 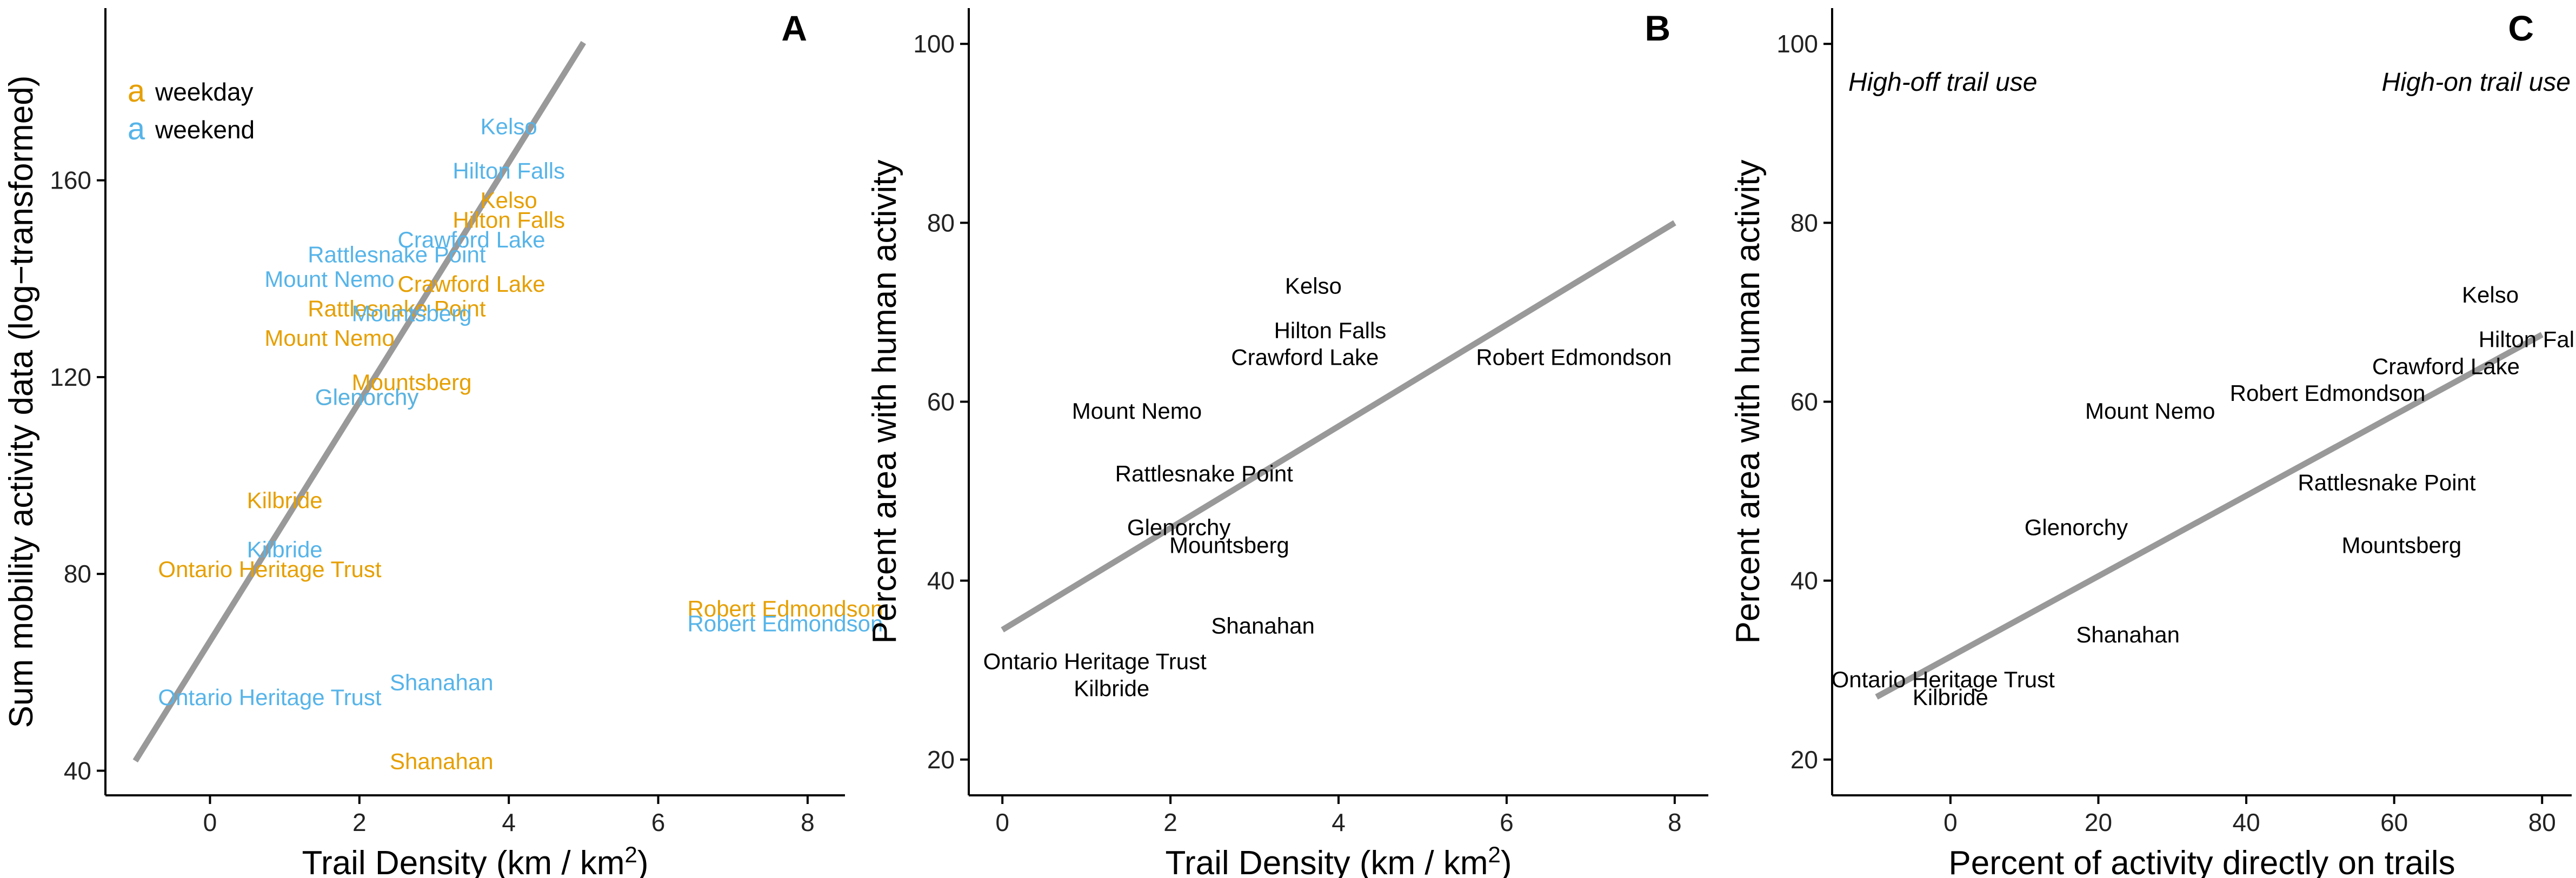 I want to click on x-tick-label: 80, so click(x=2542, y=822).